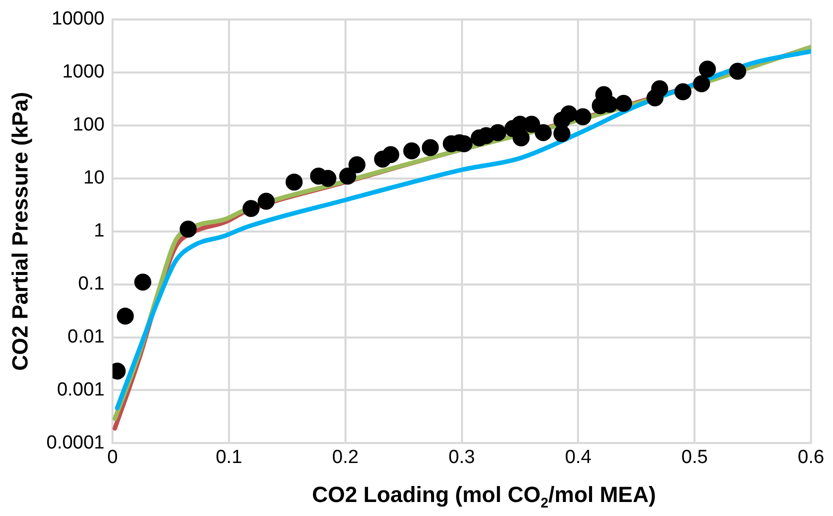 This screenshot has width=833, height=516. I want to click on x-tick-label: 0.5, so click(694, 457).